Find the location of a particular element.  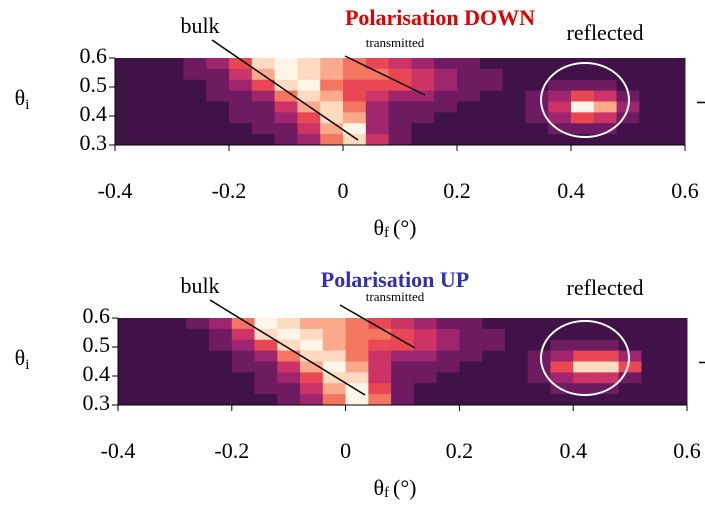

x-tick-label: -0.4 is located at coordinates (118, 450).